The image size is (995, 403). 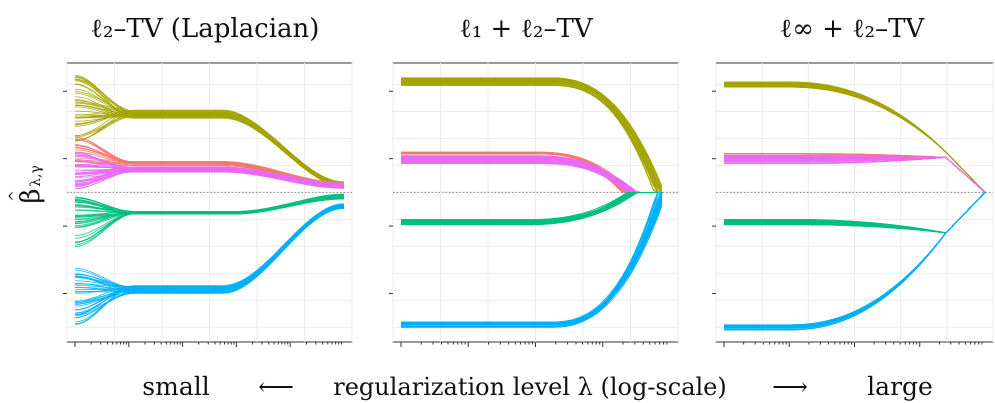 What do you see at coordinates (31, 195) in the screenshot?
I see `y-axis-label-main: β` at bounding box center [31, 195].